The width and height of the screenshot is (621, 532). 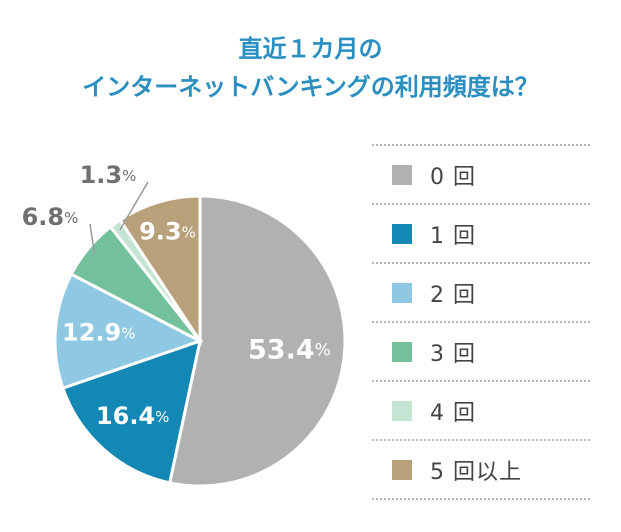 I want to click on legend-item: 1 回, so click(x=481, y=232).